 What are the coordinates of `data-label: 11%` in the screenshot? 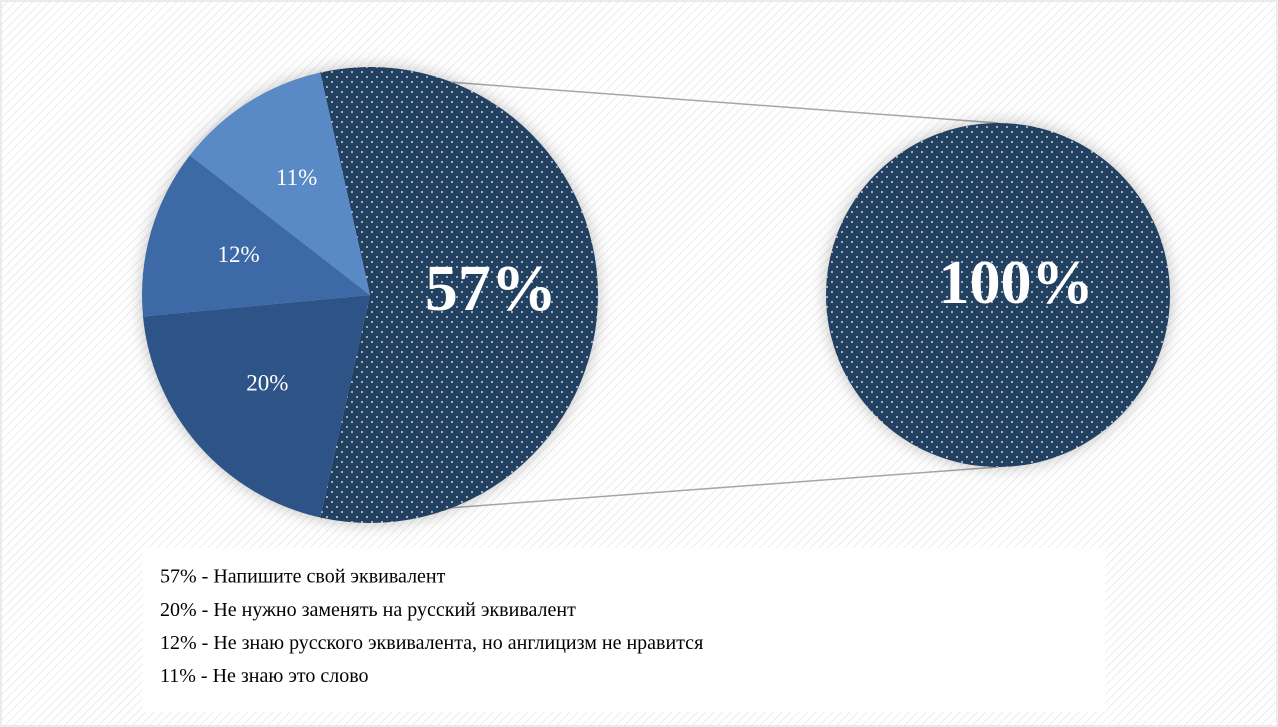 It's located at (296, 177).